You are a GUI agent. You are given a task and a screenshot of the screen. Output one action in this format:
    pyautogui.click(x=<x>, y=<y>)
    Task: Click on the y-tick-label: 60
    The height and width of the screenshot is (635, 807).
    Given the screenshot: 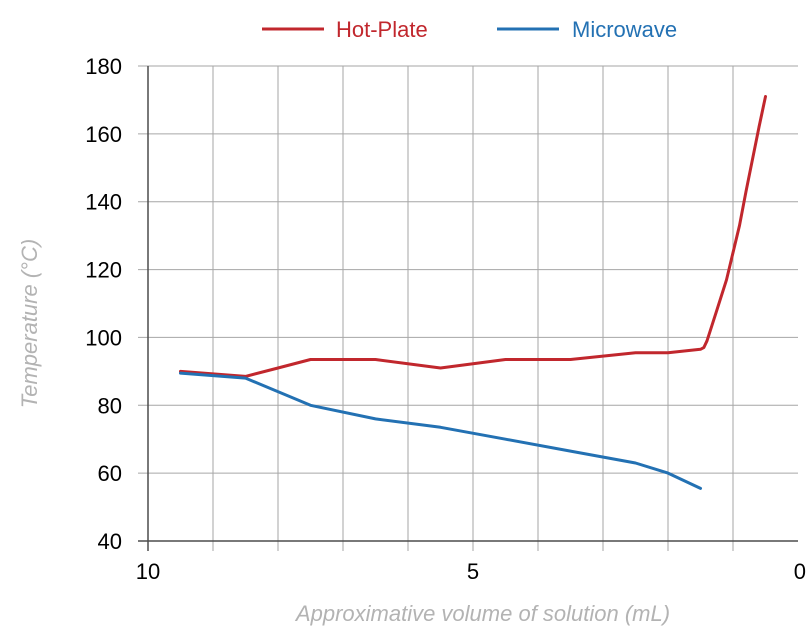 What is the action you would take?
    pyautogui.click(x=110, y=473)
    